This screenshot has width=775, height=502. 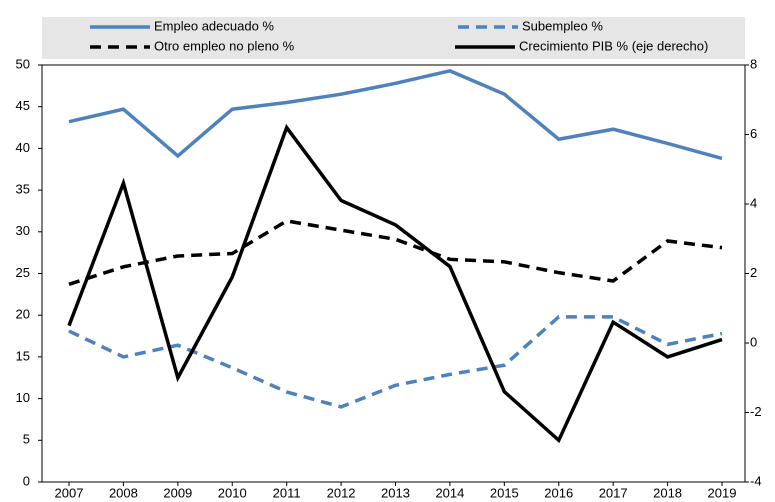 What do you see at coordinates (613, 492) in the screenshot?
I see `x-tick-label: 2017` at bounding box center [613, 492].